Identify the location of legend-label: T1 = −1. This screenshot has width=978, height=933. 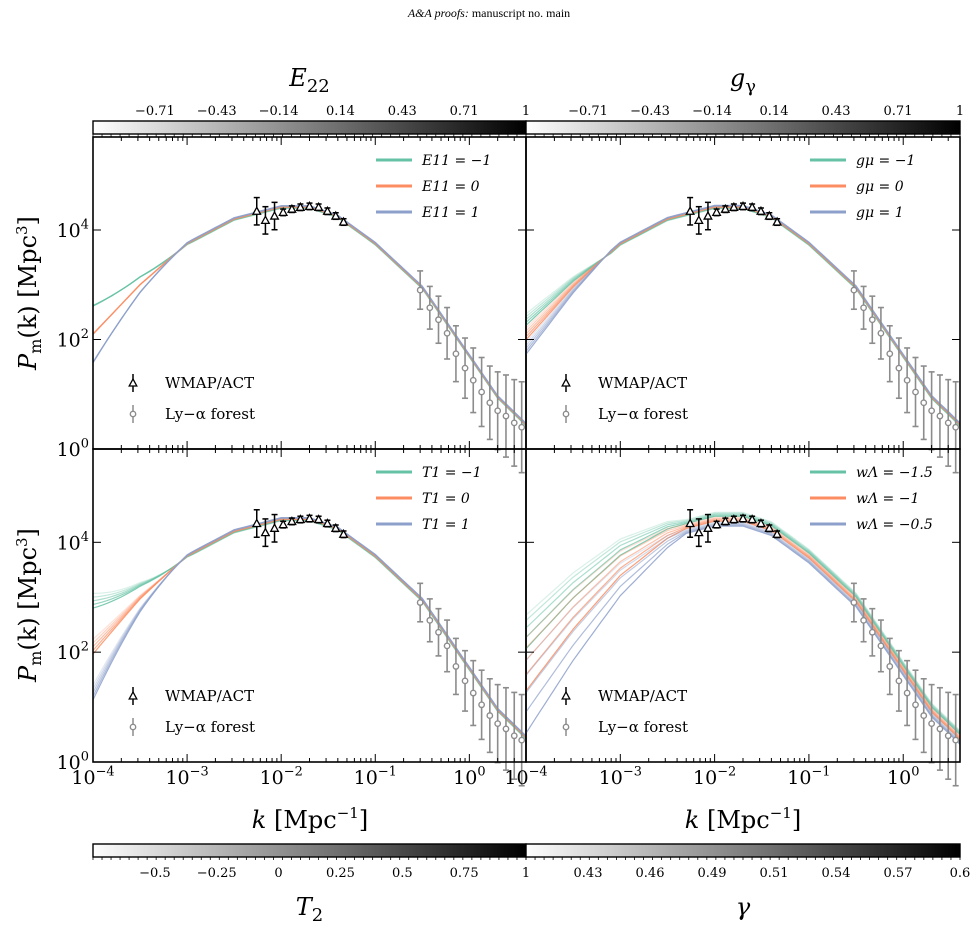
(452, 473).